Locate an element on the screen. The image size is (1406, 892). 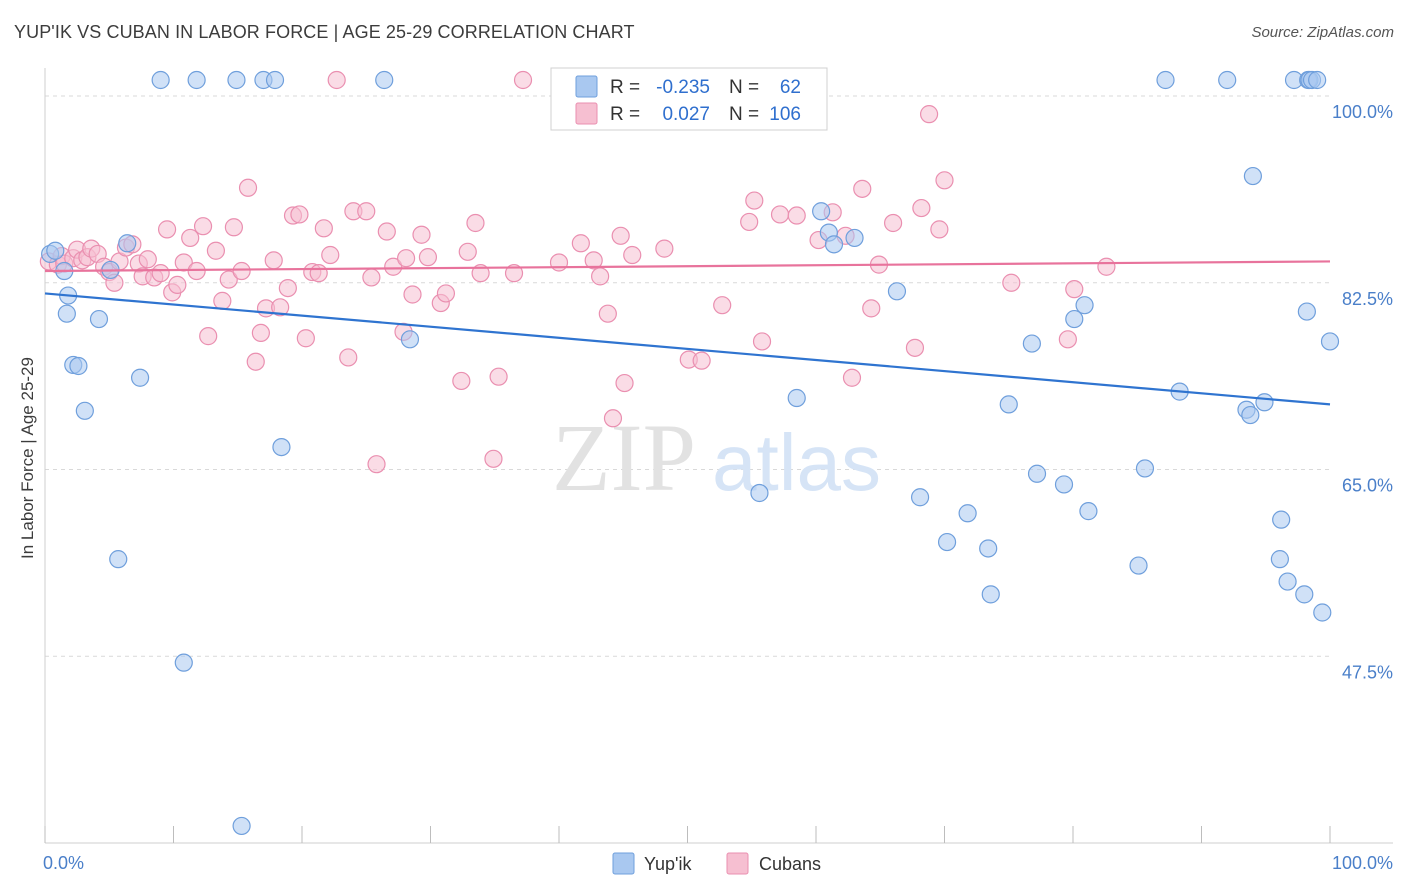
x-tick-label-min: 0.0% is located at coordinates (63, 863).